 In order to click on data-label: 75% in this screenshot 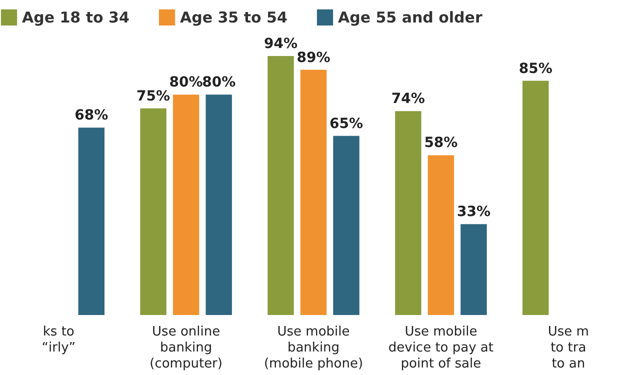, I will do `click(153, 96)`.